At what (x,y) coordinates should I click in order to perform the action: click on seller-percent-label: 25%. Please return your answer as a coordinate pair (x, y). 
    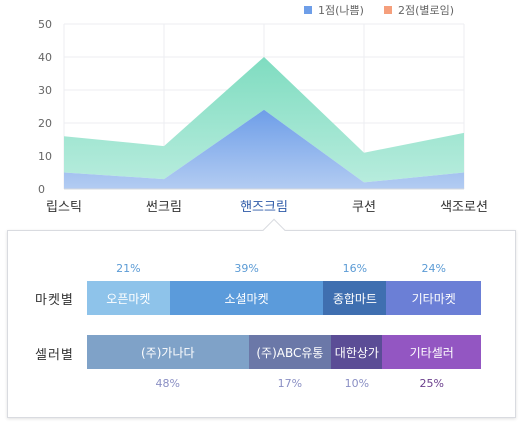
    Looking at the image, I should click on (431, 383).